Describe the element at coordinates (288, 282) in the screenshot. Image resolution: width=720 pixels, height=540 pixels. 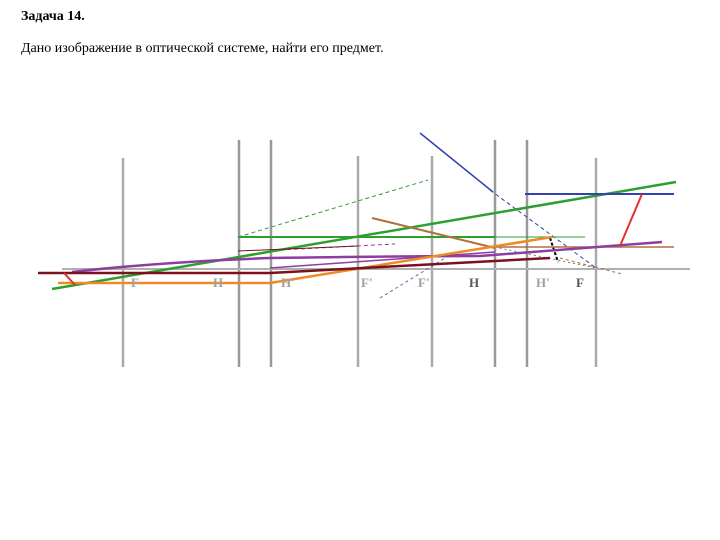
I see `label-h1p: H'` at that location.